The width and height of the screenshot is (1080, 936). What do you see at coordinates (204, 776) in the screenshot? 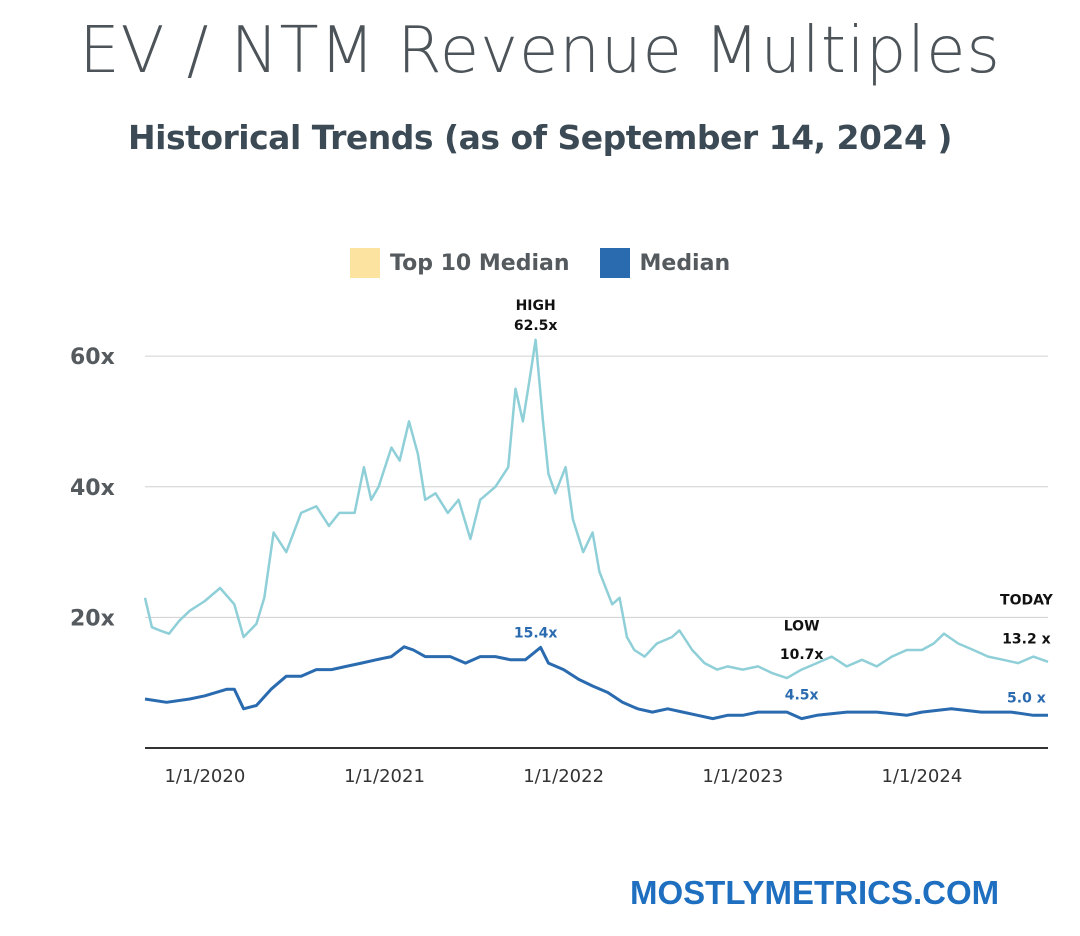
I see `x-tick-label: 1/1/2020` at bounding box center [204, 776].